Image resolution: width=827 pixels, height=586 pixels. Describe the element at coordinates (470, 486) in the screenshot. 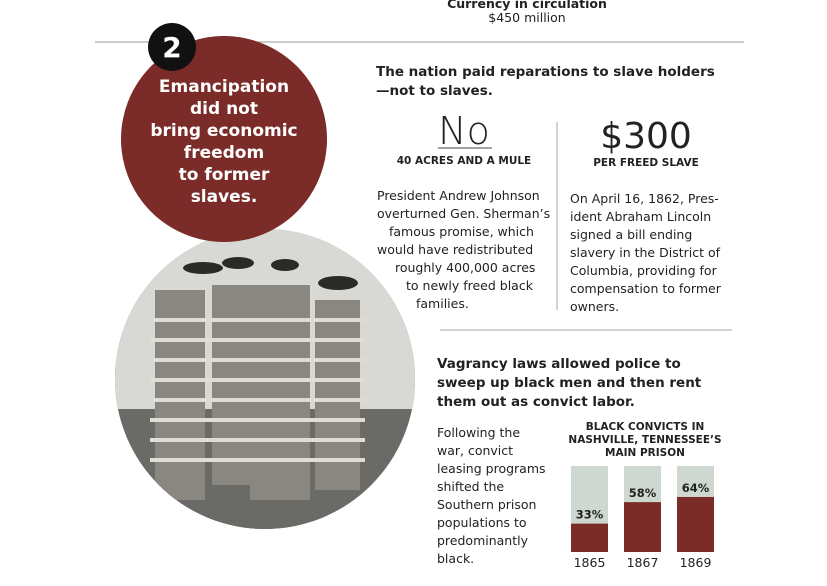

I see `paragraph-line: shifted the` at that location.